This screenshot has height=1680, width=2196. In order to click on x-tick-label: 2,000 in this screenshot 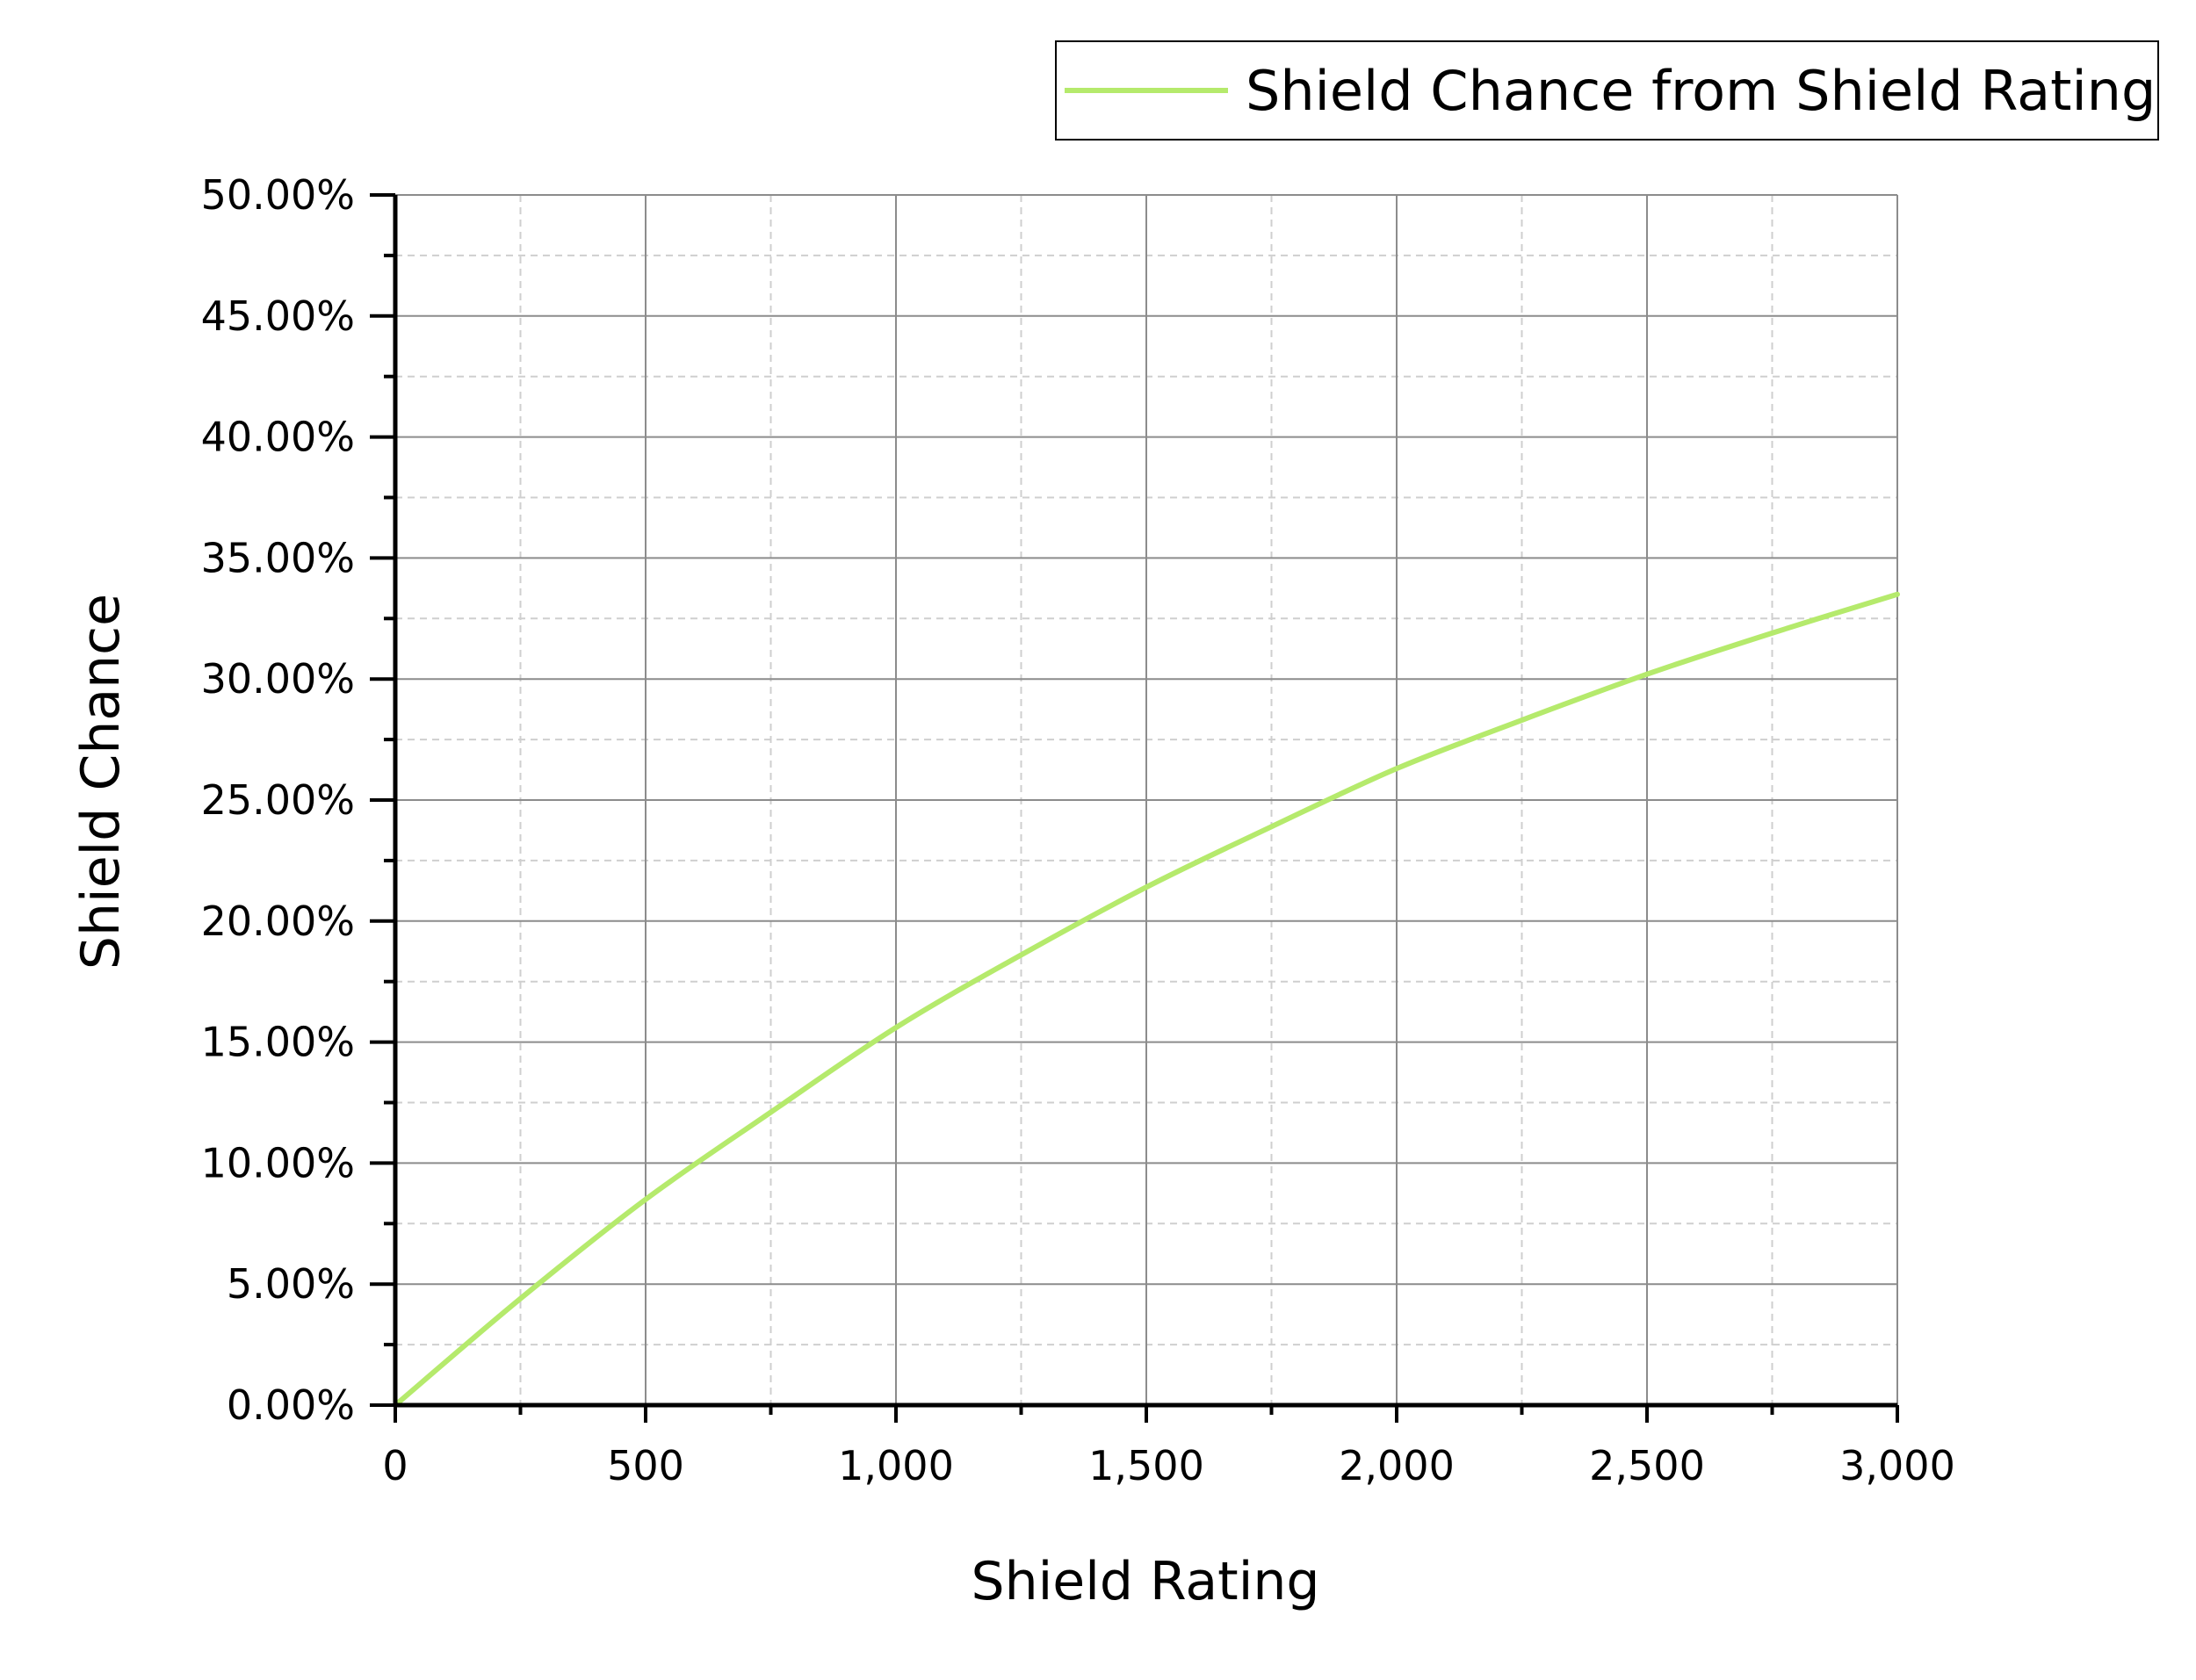, I will do `click(1397, 1465)`.